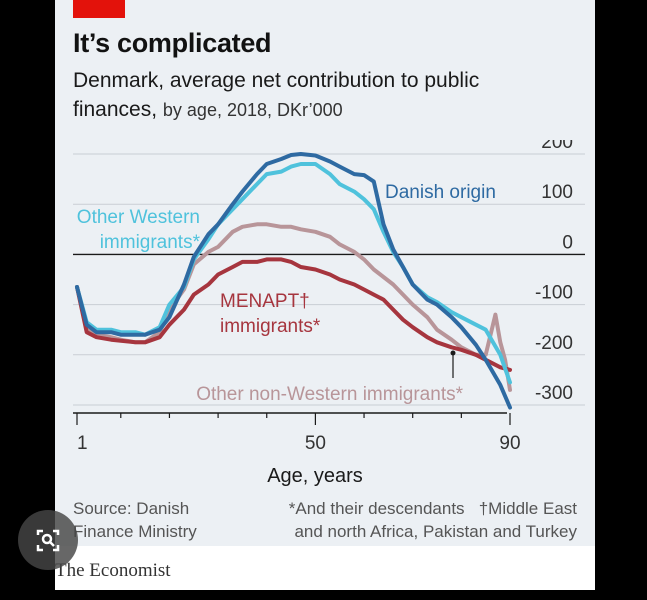 This screenshot has height=600, width=647. What do you see at coordinates (440, 192) in the screenshot?
I see `series-label: Danish origin` at bounding box center [440, 192].